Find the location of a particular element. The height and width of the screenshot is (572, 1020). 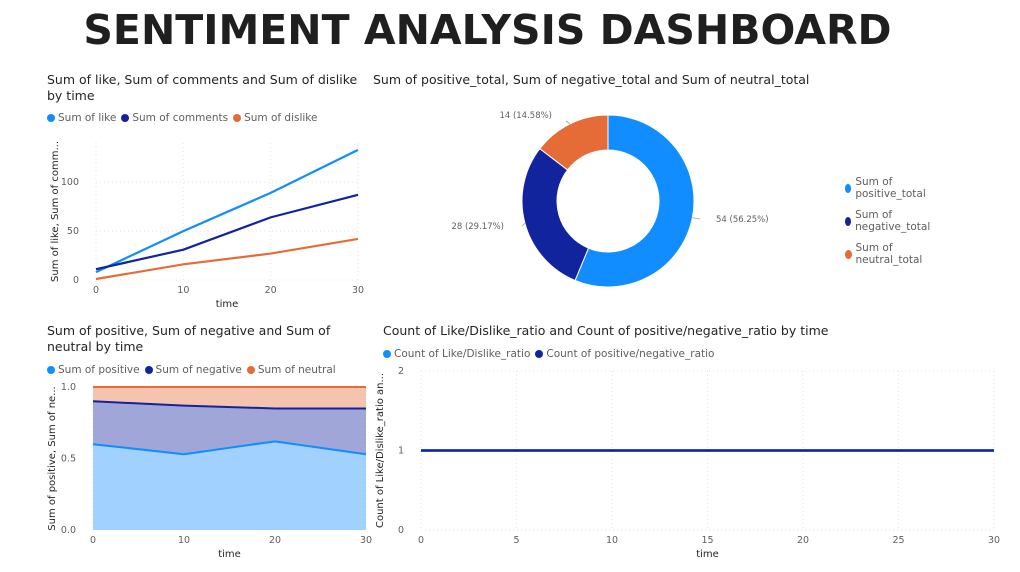

legend-item: Sum of neutral is located at coordinates (291, 370).